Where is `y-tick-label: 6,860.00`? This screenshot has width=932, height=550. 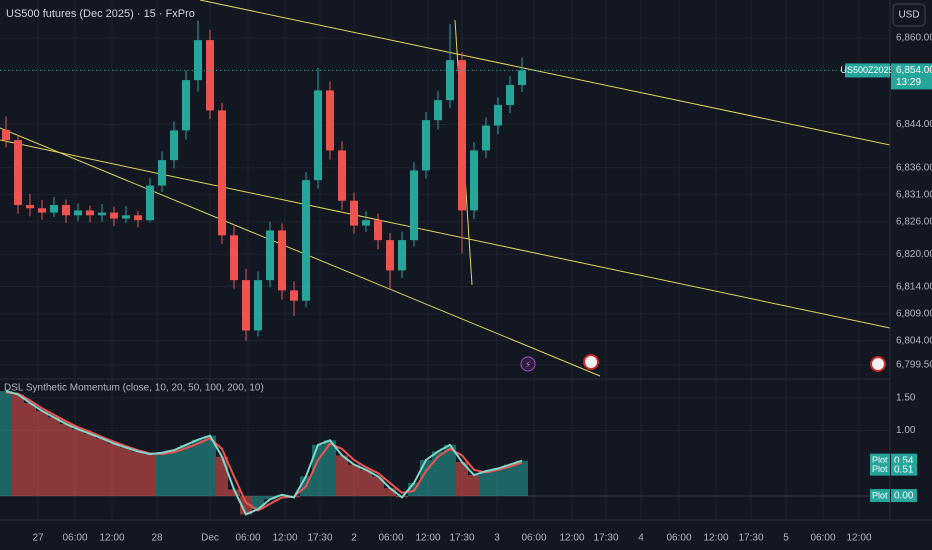
y-tick-label: 6,860.00 is located at coordinates (914, 38).